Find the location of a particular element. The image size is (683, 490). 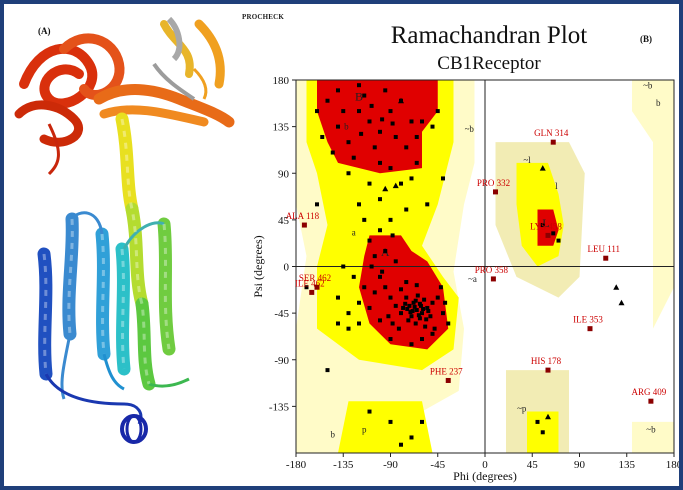

y-tick-label: 135 is located at coordinates (281, 128).